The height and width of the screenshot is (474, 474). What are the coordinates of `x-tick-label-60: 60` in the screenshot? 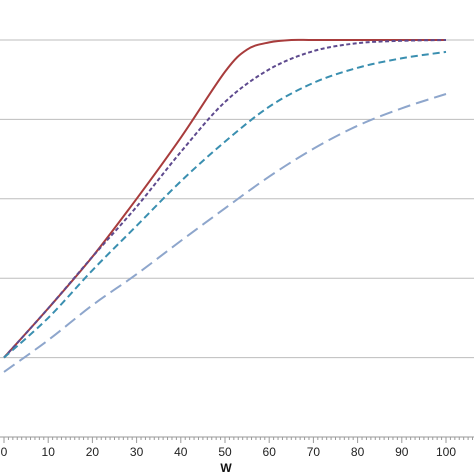 It's located at (270, 452).